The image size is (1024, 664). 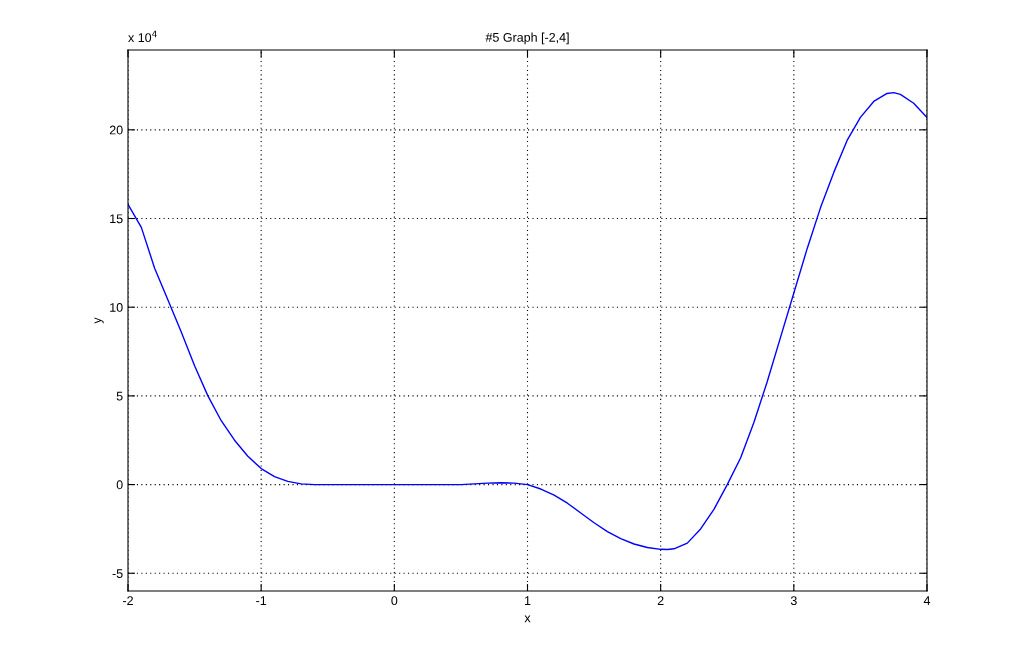 I want to click on x-tick-label: 3, so click(x=793, y=601).